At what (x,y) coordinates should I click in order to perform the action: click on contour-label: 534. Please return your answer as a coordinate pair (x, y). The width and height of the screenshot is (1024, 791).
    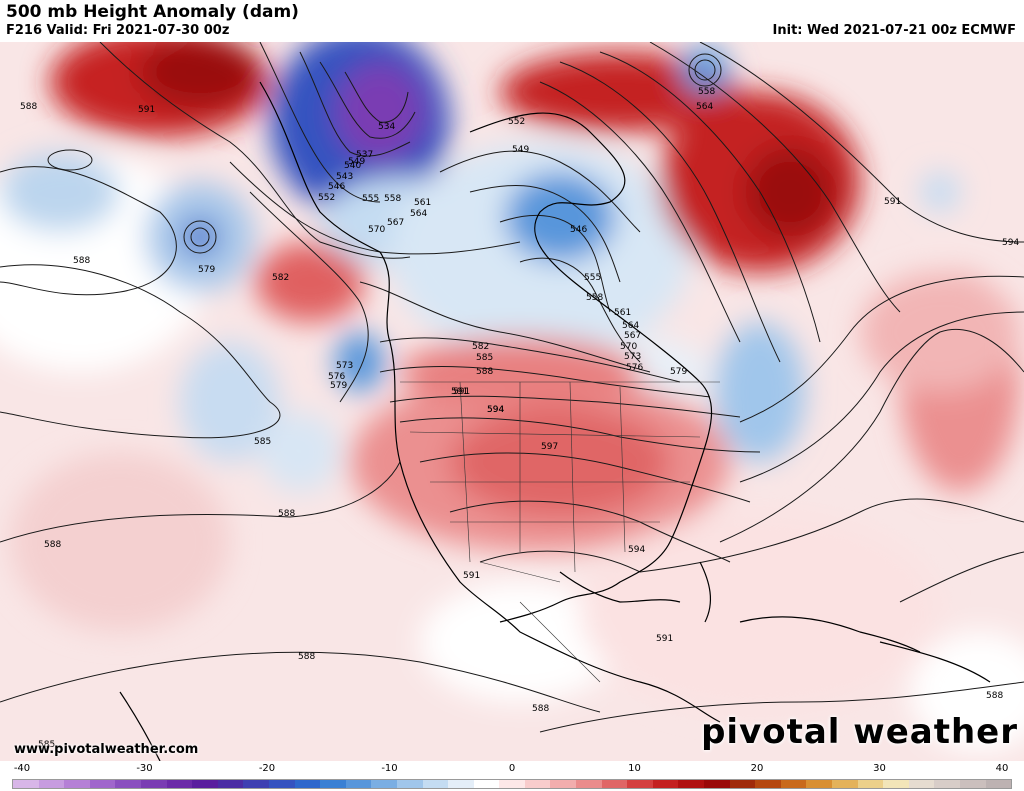
    Looking at the image, I should click on (386, 127).